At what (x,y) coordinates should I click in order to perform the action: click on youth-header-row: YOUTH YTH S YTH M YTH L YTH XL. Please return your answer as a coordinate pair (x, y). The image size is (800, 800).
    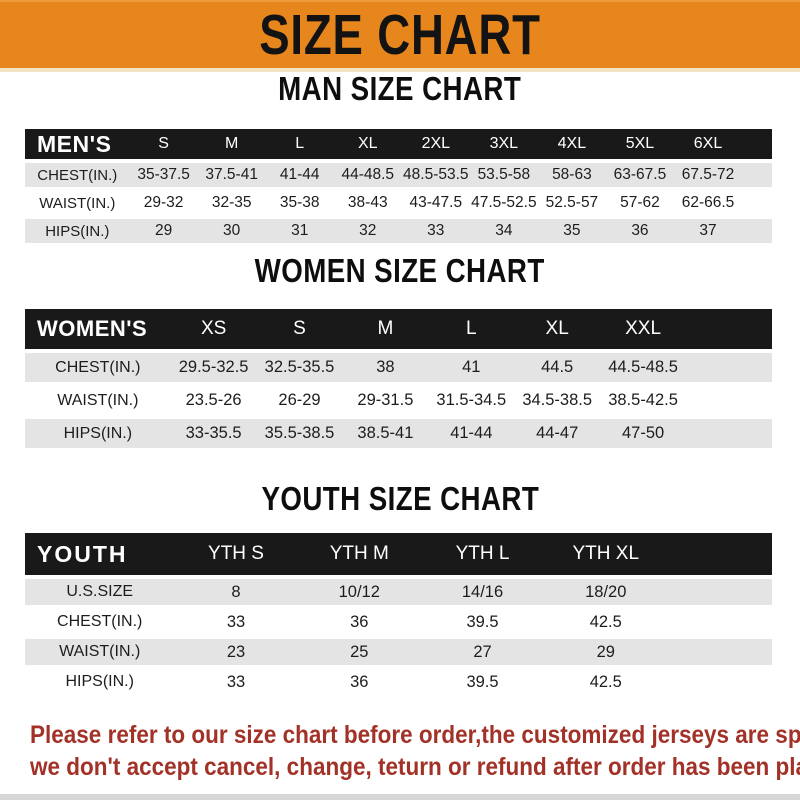
    Looking at the image, I should click on (398, 554).